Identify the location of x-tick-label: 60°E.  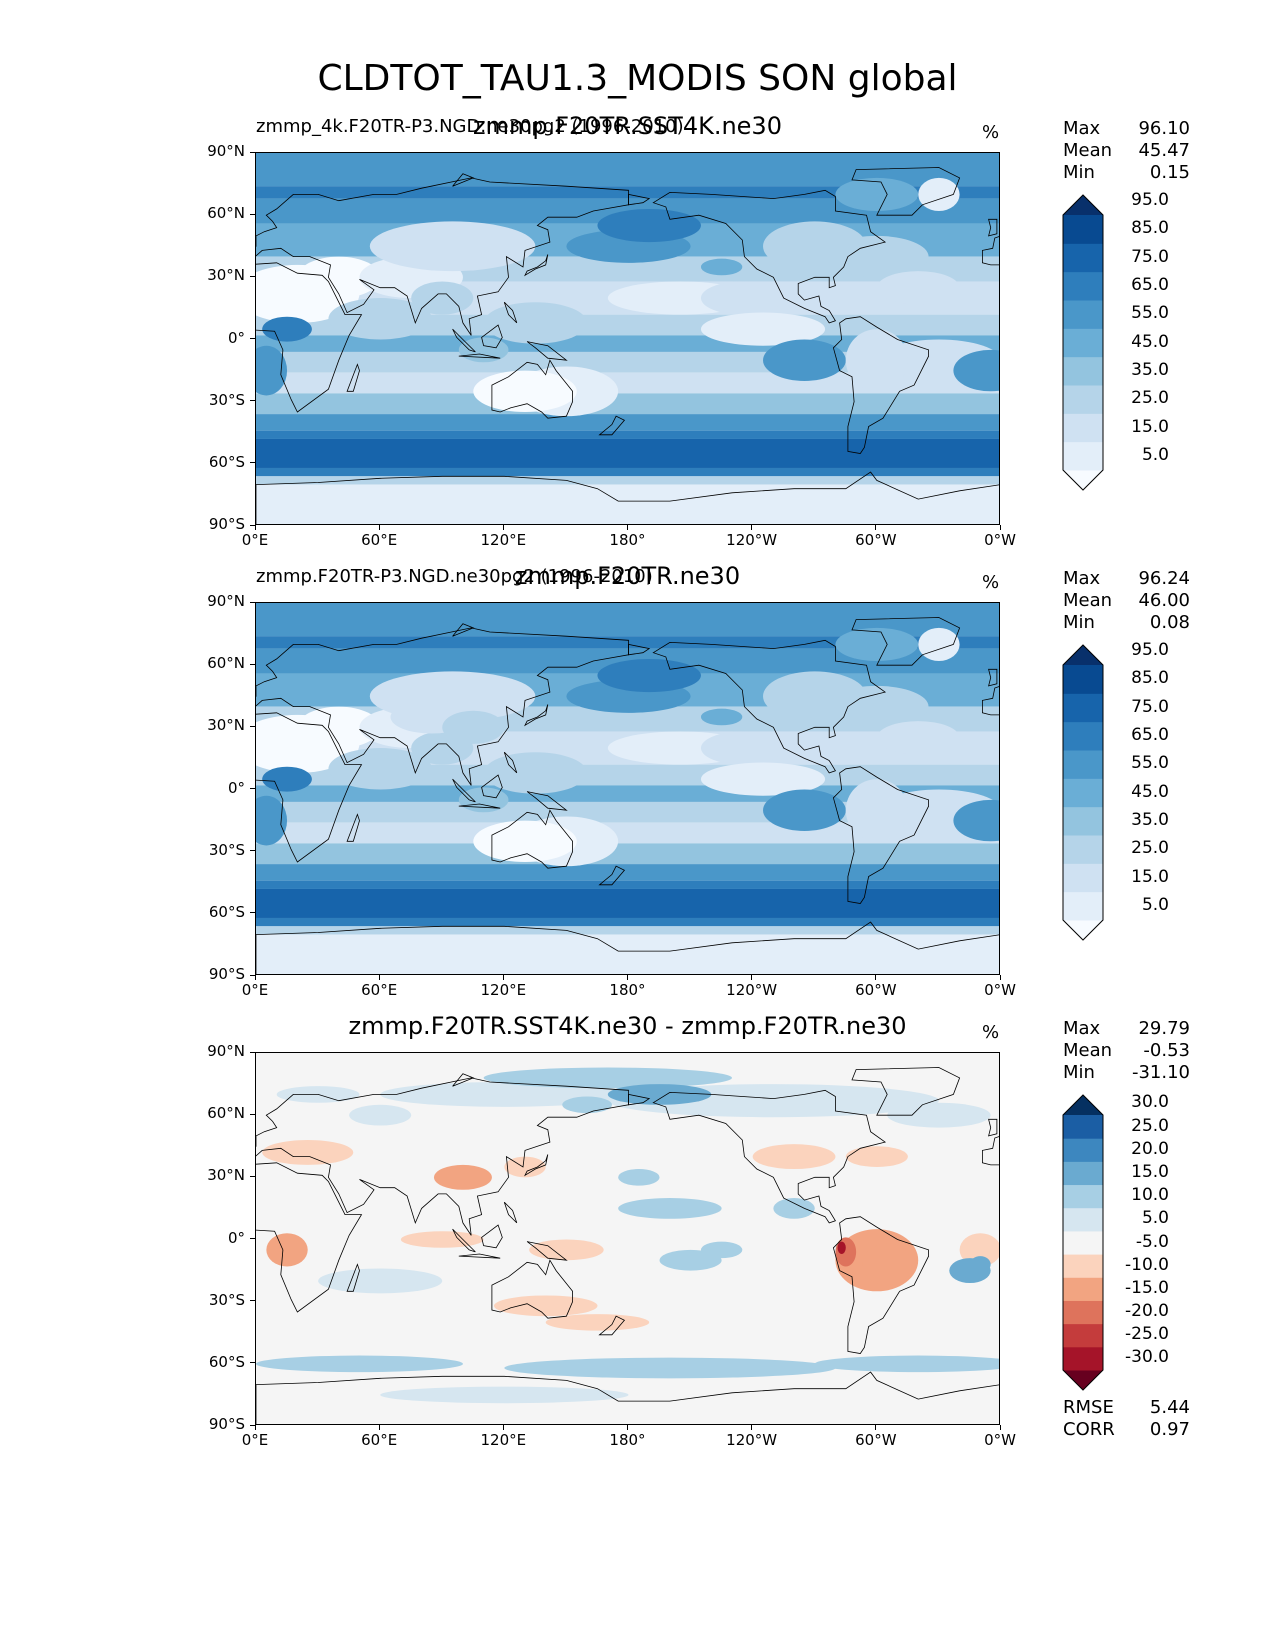
(379, 1440).